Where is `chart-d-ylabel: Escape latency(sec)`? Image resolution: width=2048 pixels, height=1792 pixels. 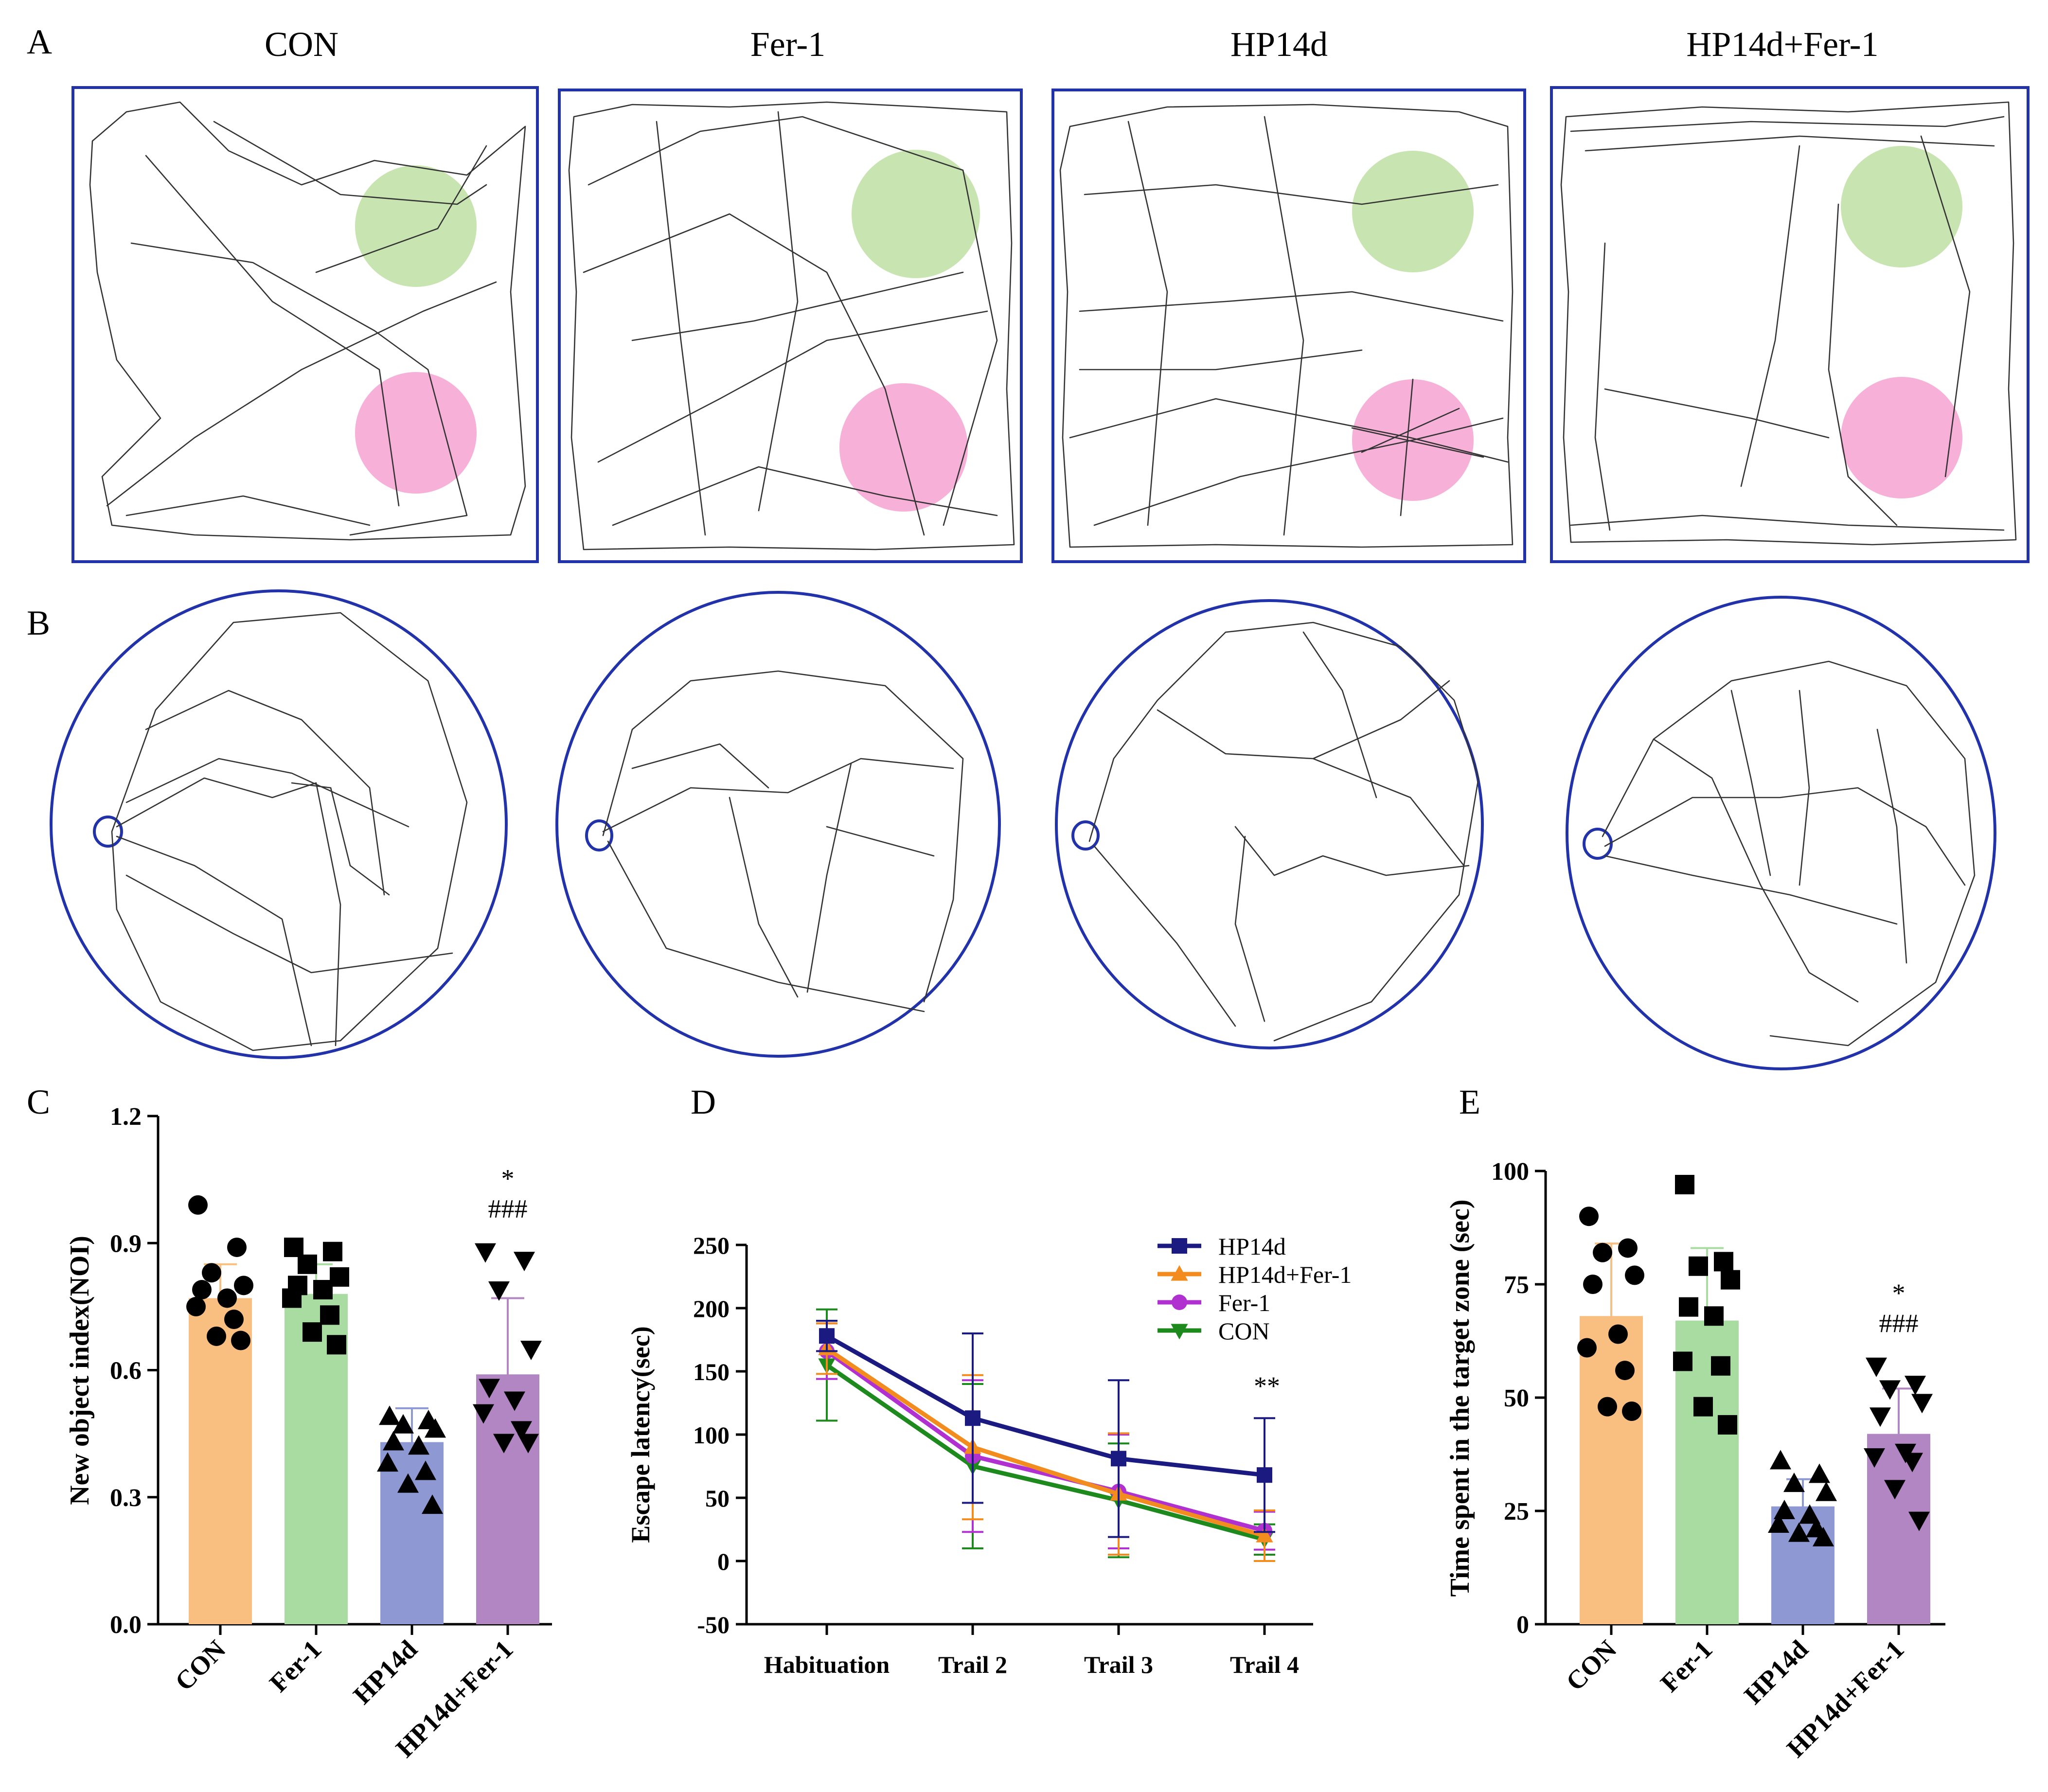
chart-d-ylabel: Escape latency(sec) is located at coordinates (640, 1434).